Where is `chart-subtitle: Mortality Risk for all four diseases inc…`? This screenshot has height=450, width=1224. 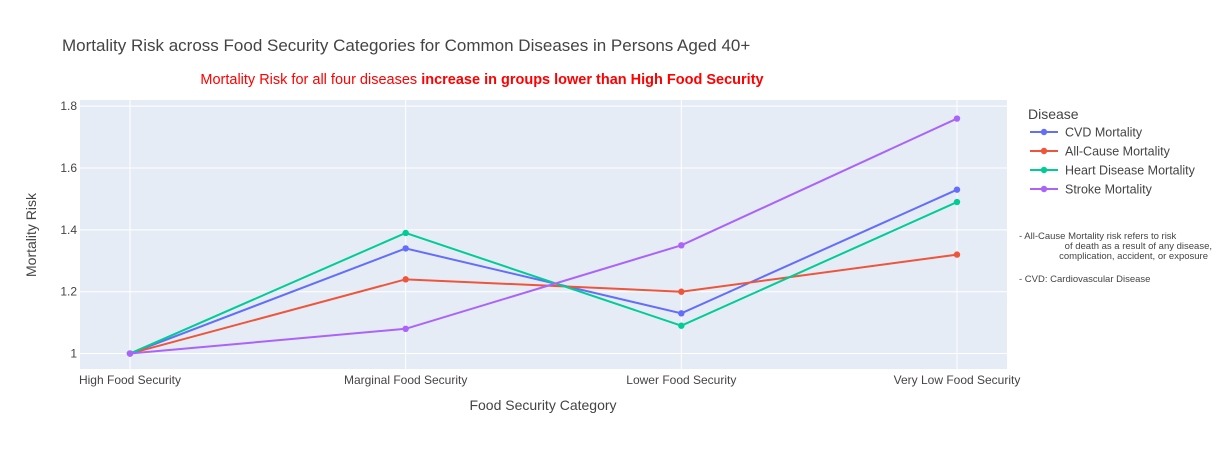 chart-subtitle: Mortality Risk for all four diseases inc… is located at coordinates (481, 80).